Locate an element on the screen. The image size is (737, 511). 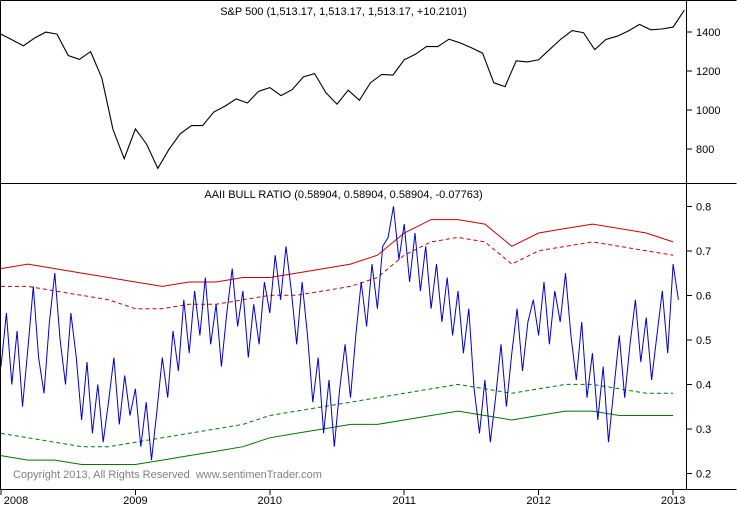
x-tick-label: 2008 is located at coordinates (16, 501).